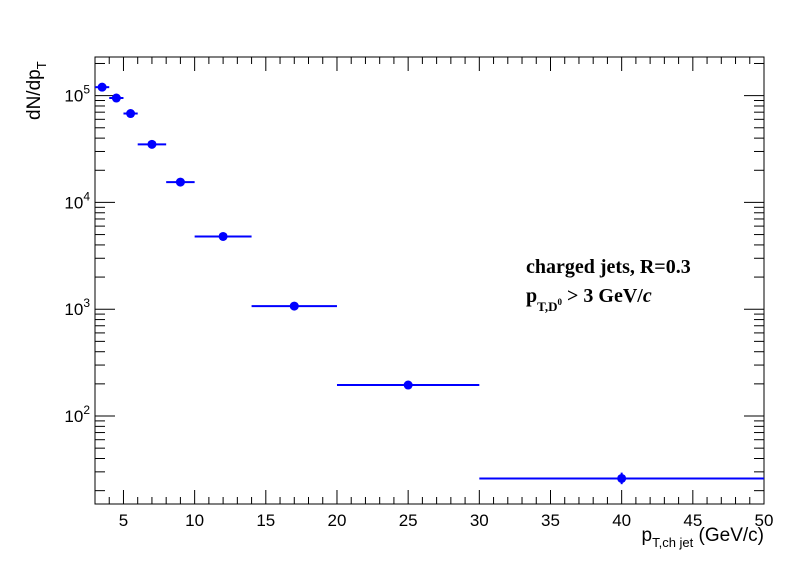 Image resolution: width=796 pixels, height=572 pixels. I want to click on x-tick-label: 50, so click(764, 520).